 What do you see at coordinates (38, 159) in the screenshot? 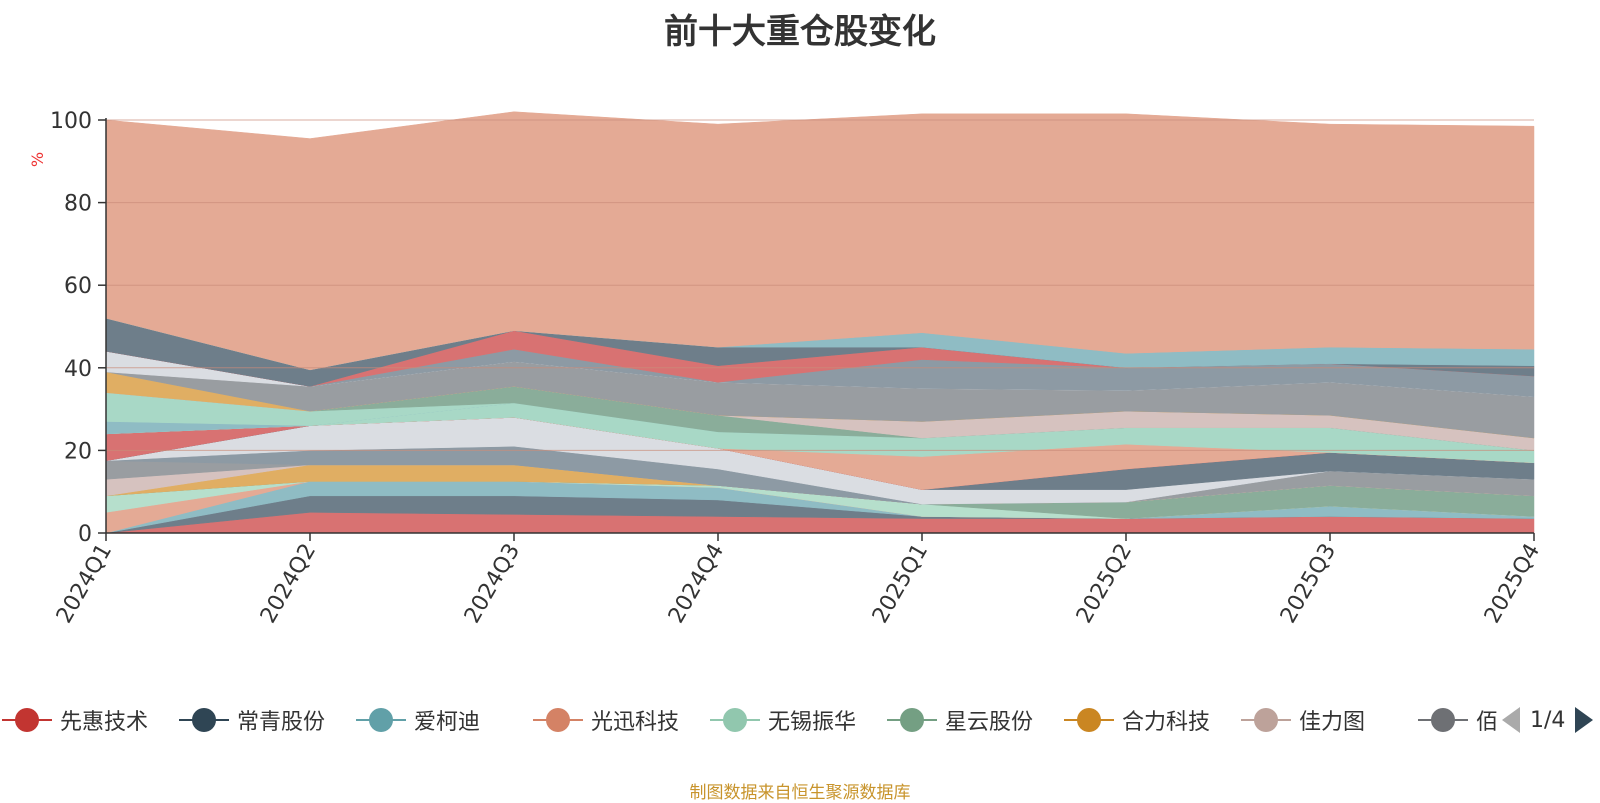
I see `y-axis-label: %` at bounding box center [38, 159].